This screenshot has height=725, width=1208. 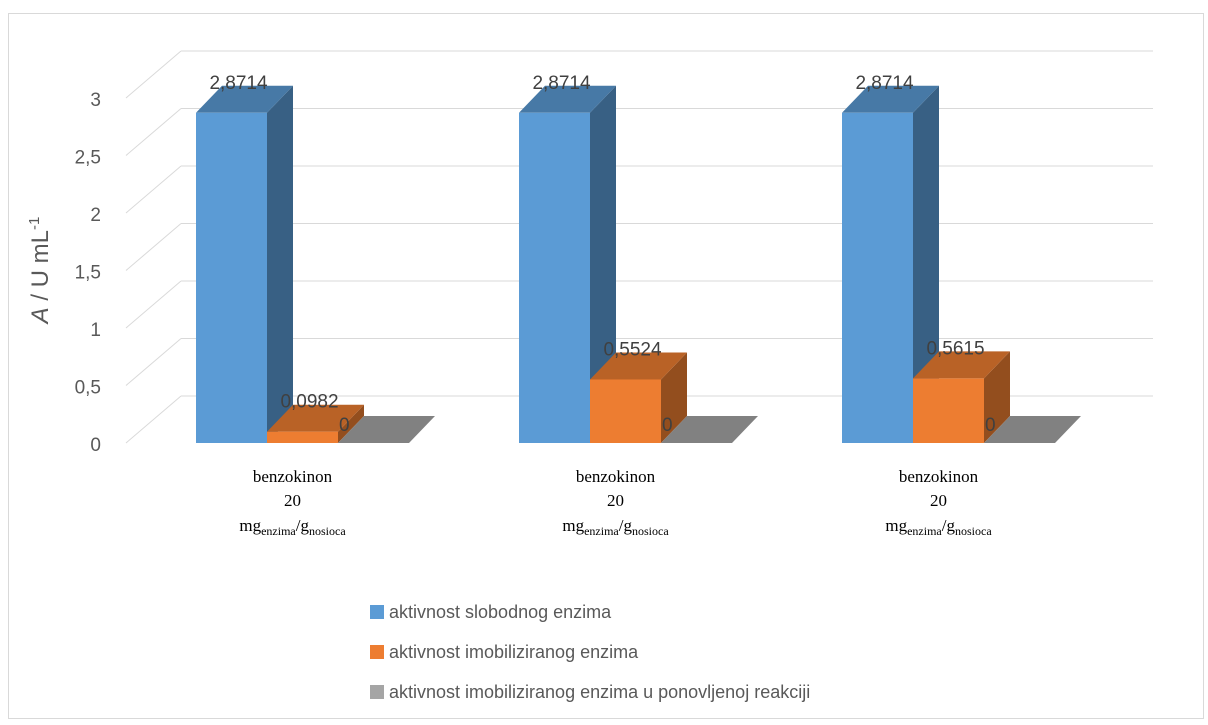 I want to click on legend-label: aktivnost imobiliziranog enzima, so click(x=514, y=651).